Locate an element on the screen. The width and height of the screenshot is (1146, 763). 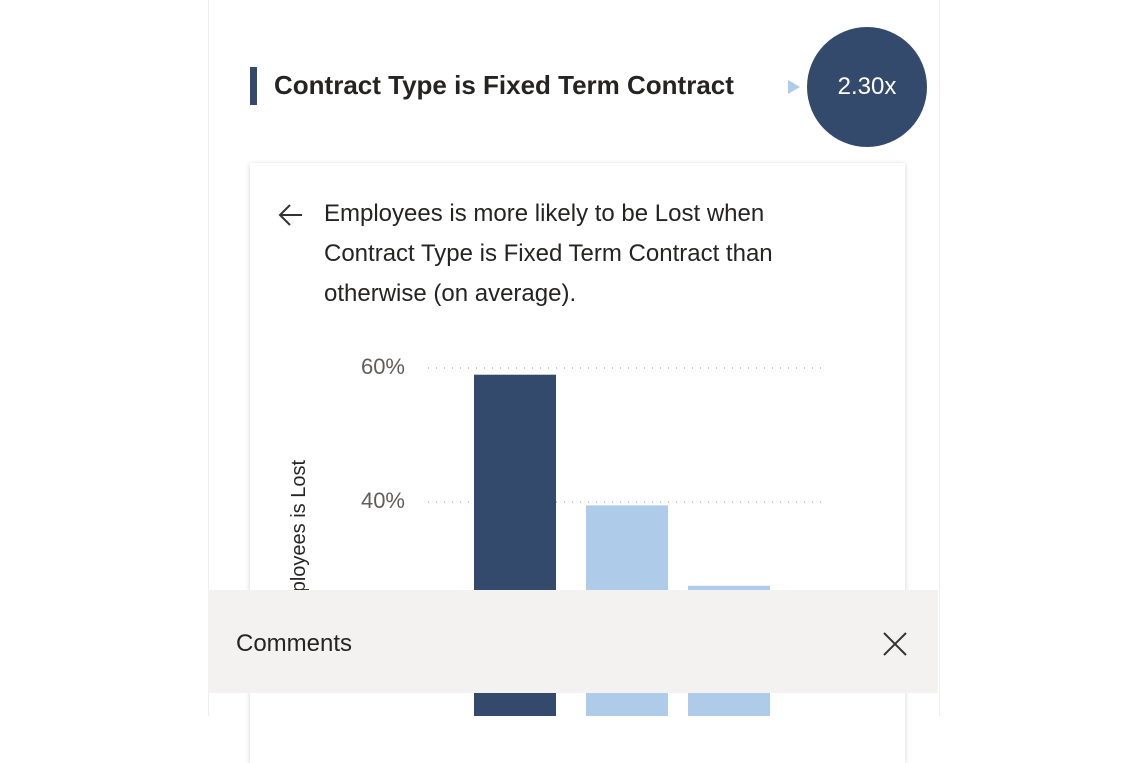
factor-badge: 2.30x is located at coordinates (867, 87).